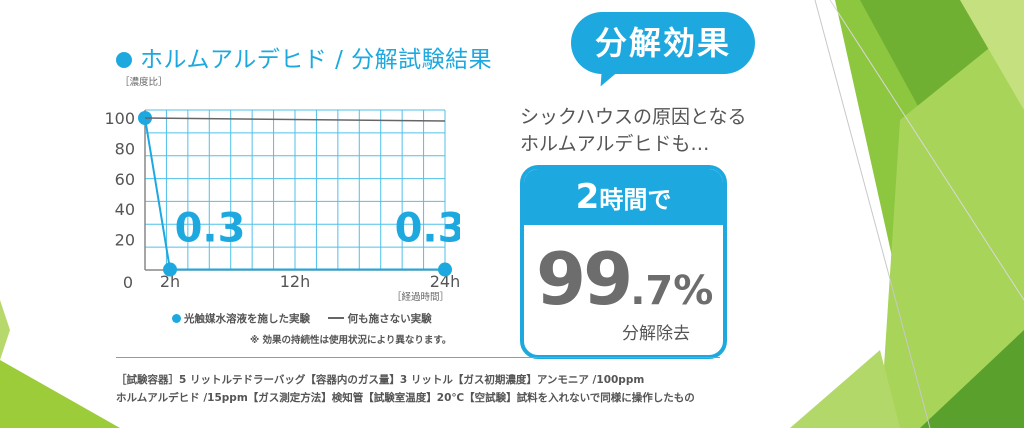 The height and width of the screenshot is (428, 1024). What do you see at coordinates (420, 297) in the screenshot?
I see `x-axis-label: ［経過時間］` at bounding box center [420, 297].